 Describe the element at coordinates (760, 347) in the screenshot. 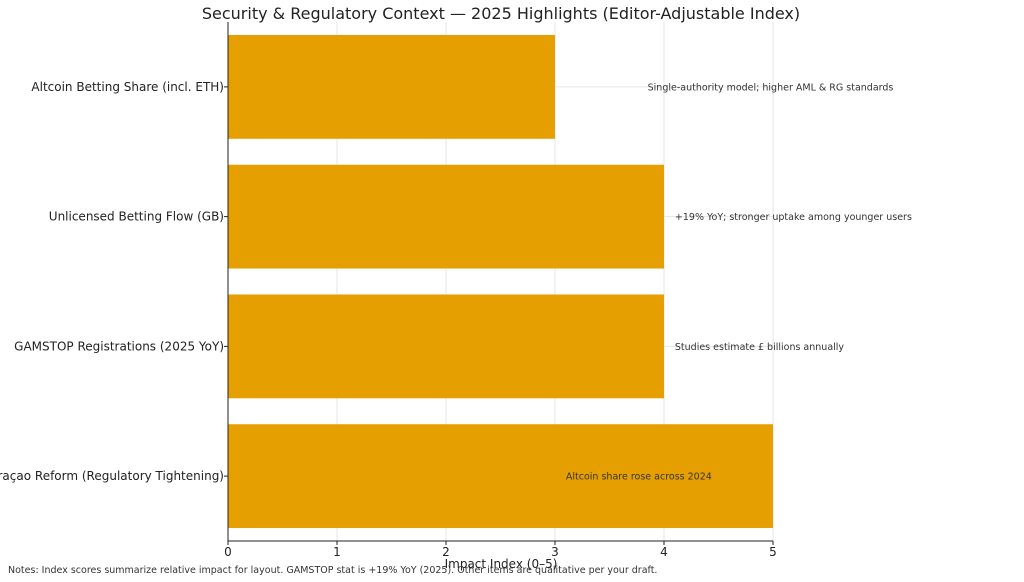

I see `annotation: Studies estimate £ billions annually` at that location.